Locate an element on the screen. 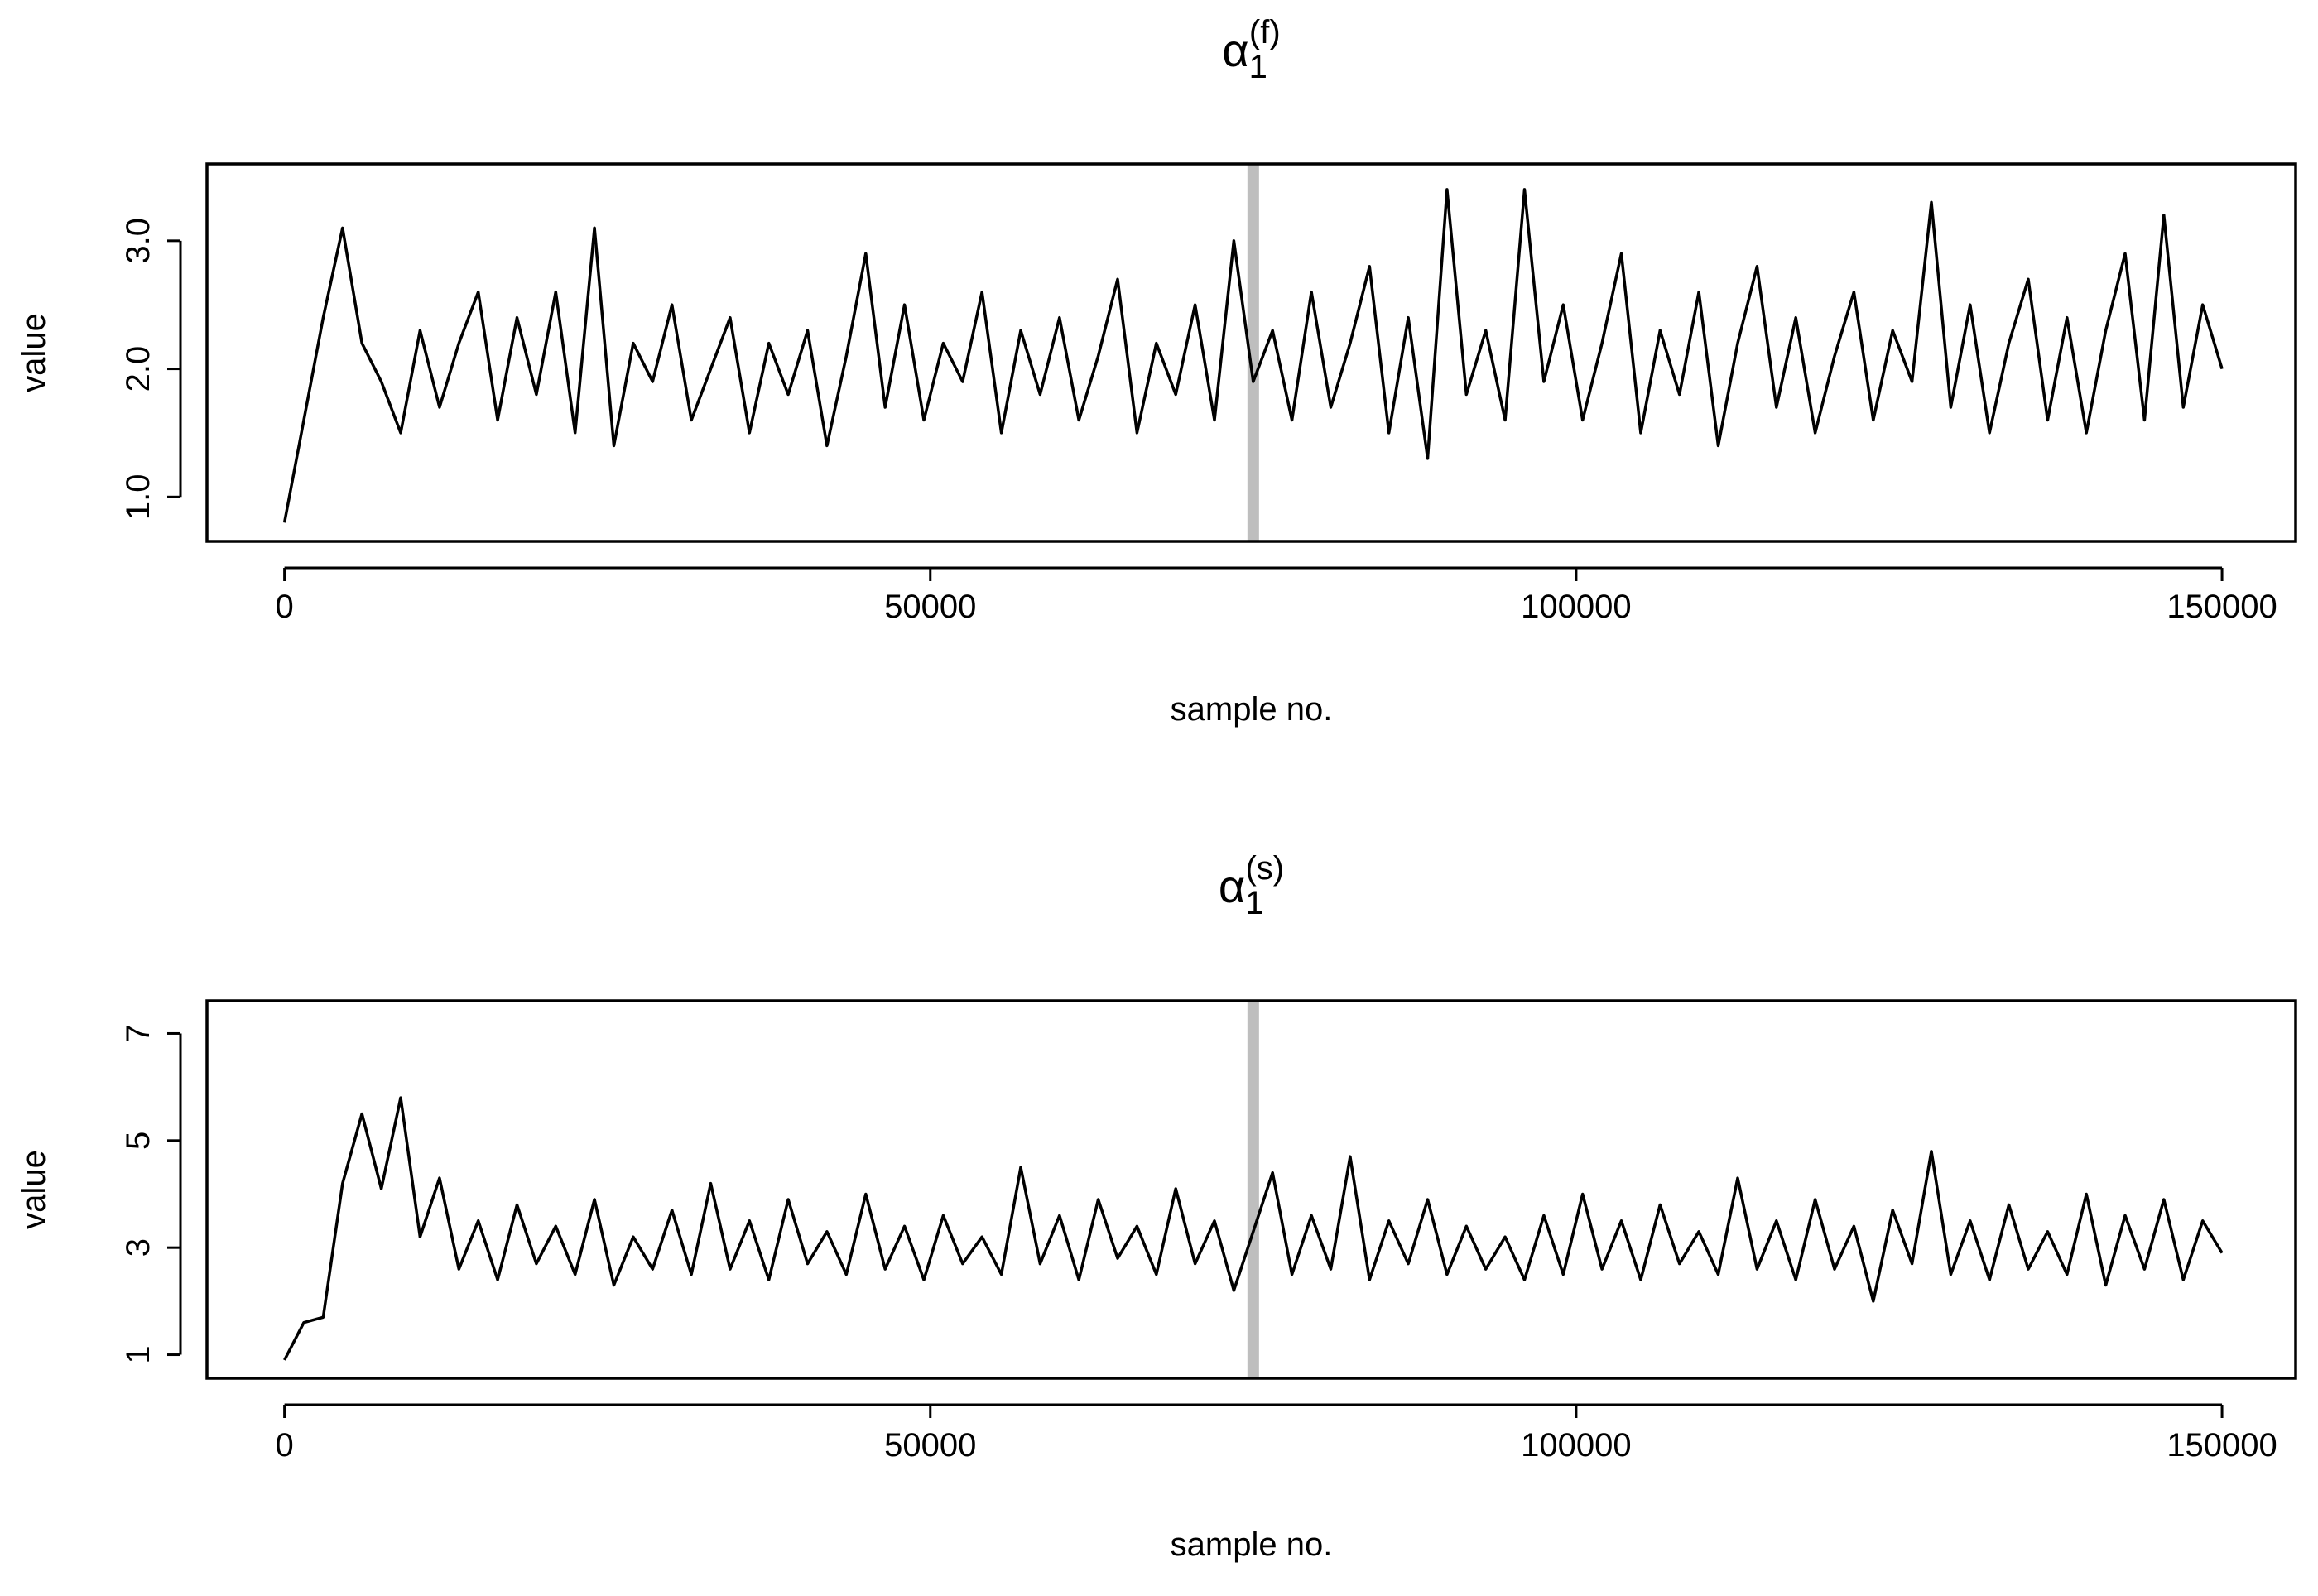 This screenshot has height=1596, width=2318. y-tick-label: 5 is located at coordinates (138, 1141).